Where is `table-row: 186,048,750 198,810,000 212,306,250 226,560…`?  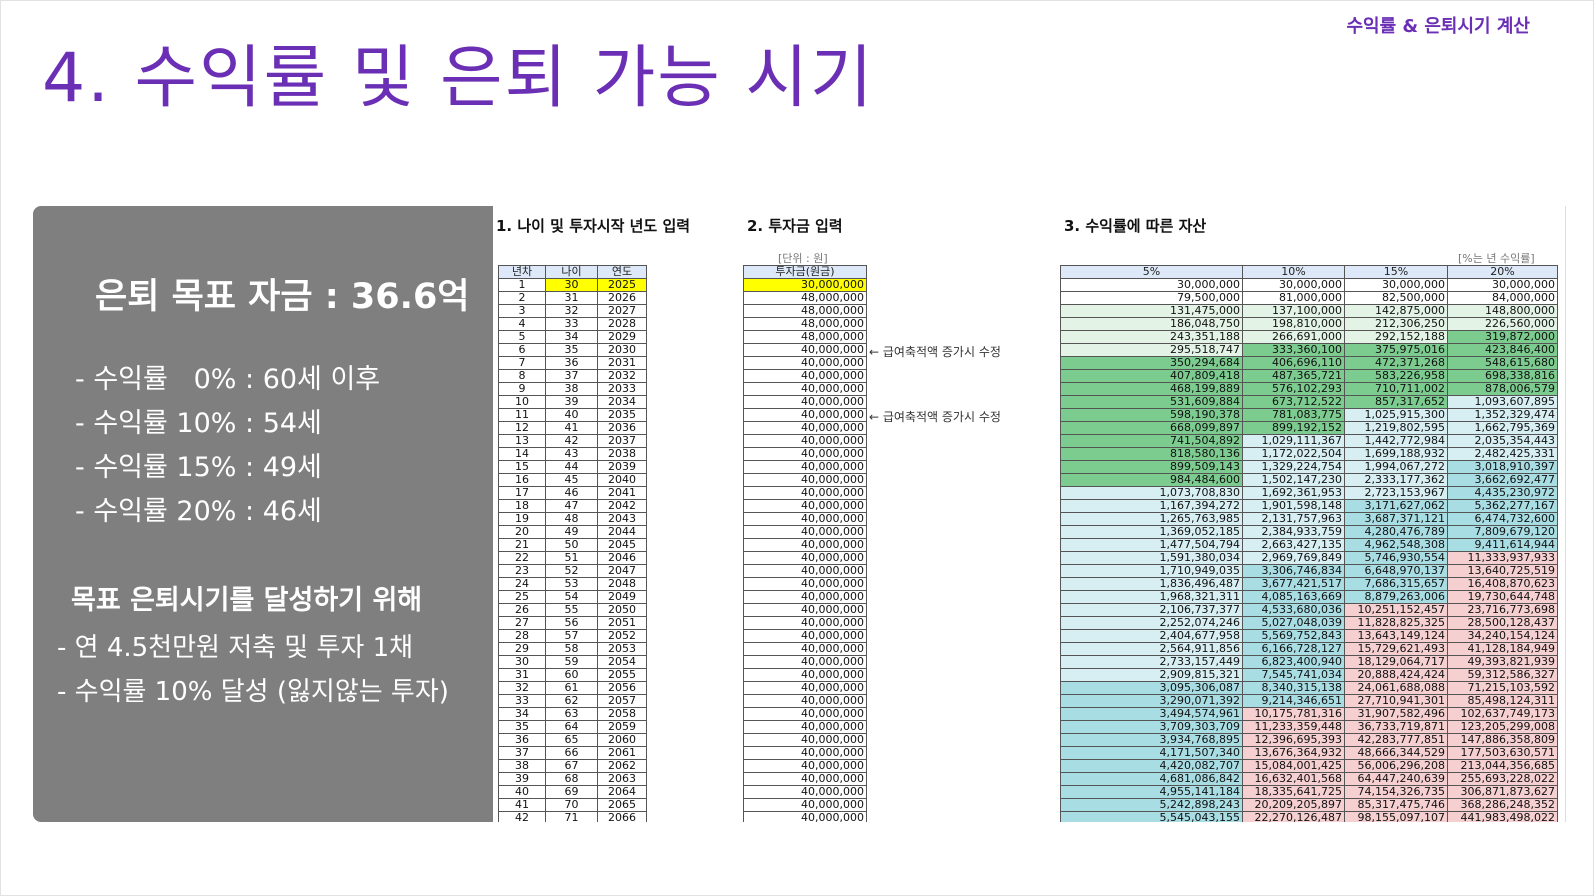
table-row: 186,048,750 198,810,000 212,306,250 226,560… is located at coordinates (1309, 324).